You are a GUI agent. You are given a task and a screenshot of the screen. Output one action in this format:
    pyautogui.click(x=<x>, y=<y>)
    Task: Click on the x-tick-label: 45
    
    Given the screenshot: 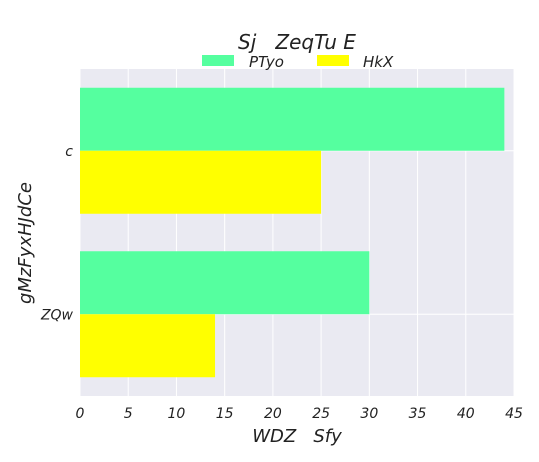 What is the action you would take?
    pyautogui.click(x=514, y=414)
    